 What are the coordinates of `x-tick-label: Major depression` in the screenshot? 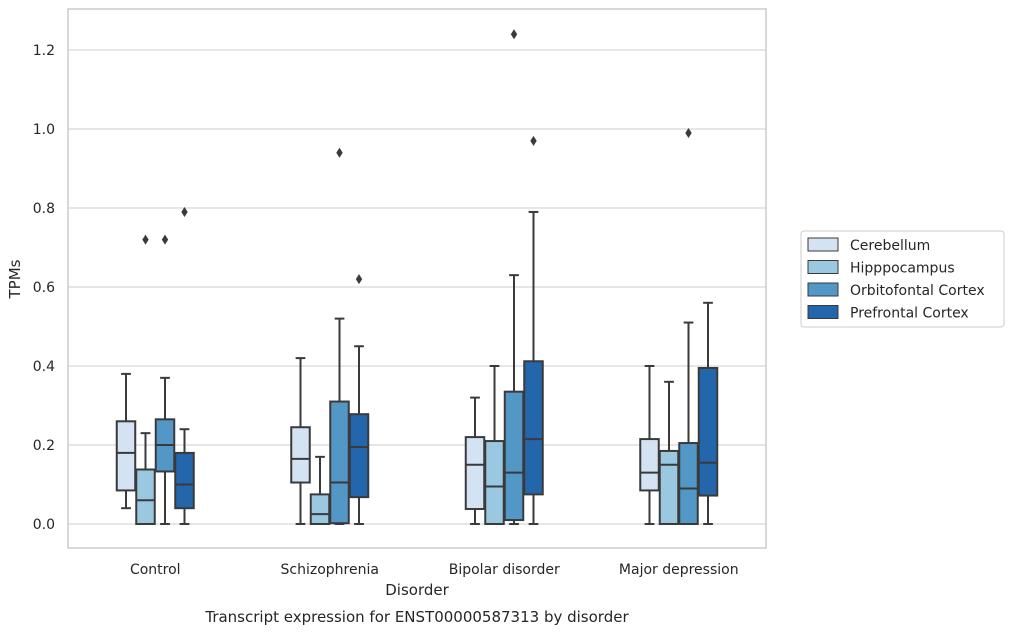 It's located at (679, 570).